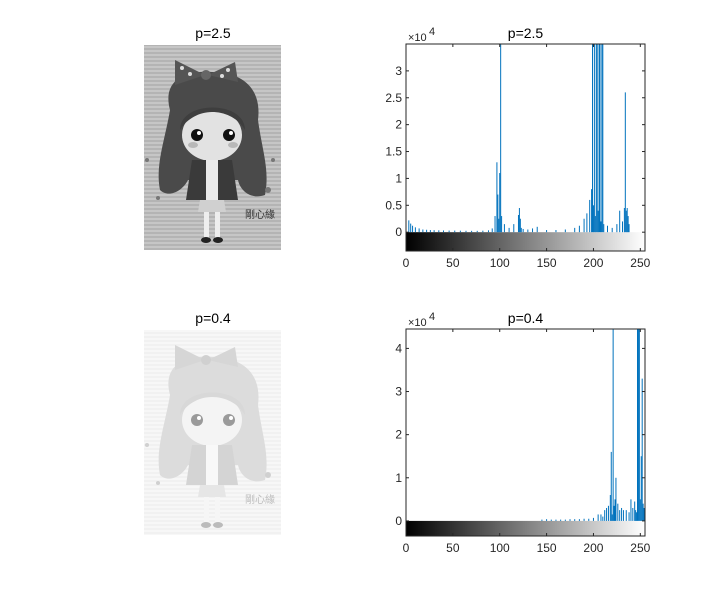 The width and height of the screenshot is (714, 602). I want to click on image-panel-dark: p=2.5, so click(212, 137).